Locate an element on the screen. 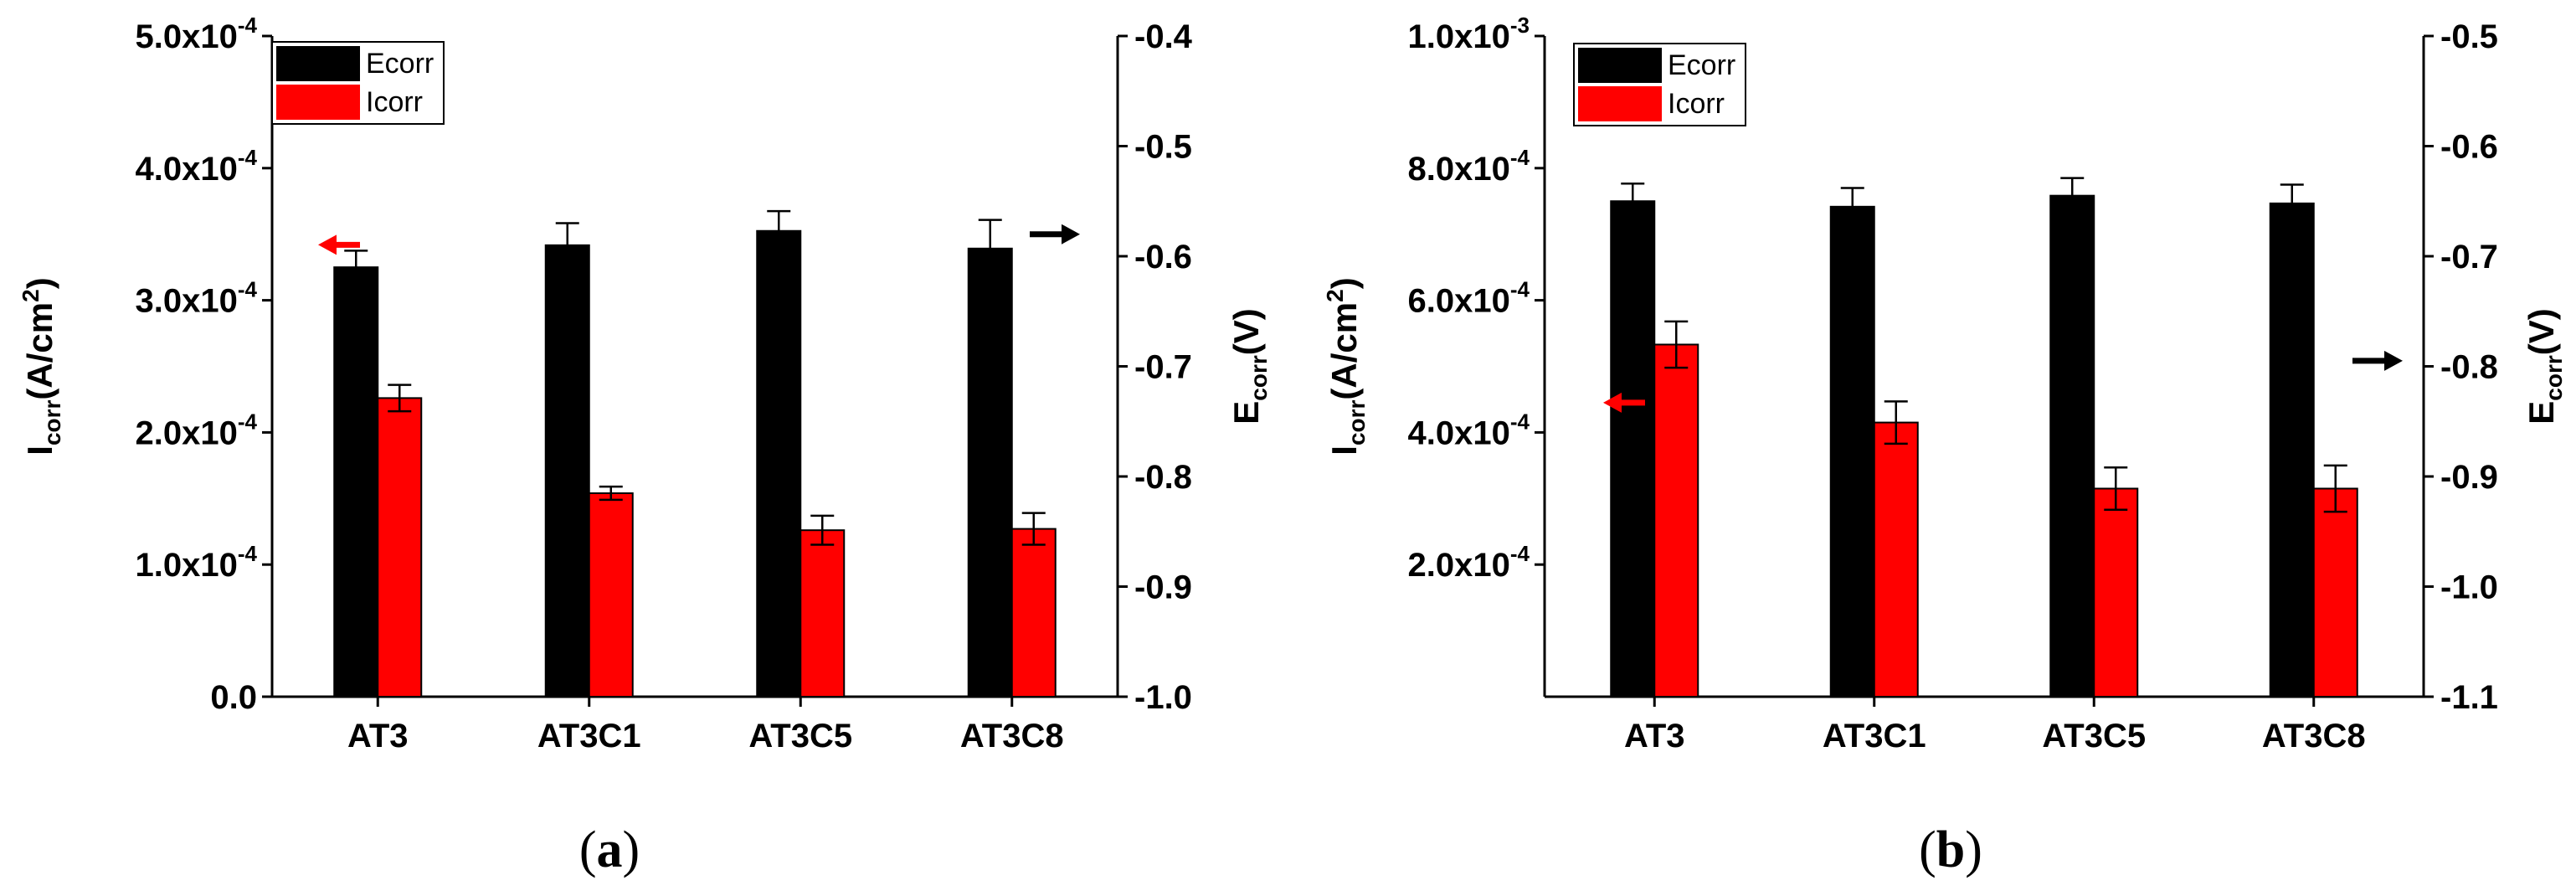 The width and height of the screenshot is (2576, 896). tick-mantissa: 6.0x10 is located at coordinates (1459, 301).